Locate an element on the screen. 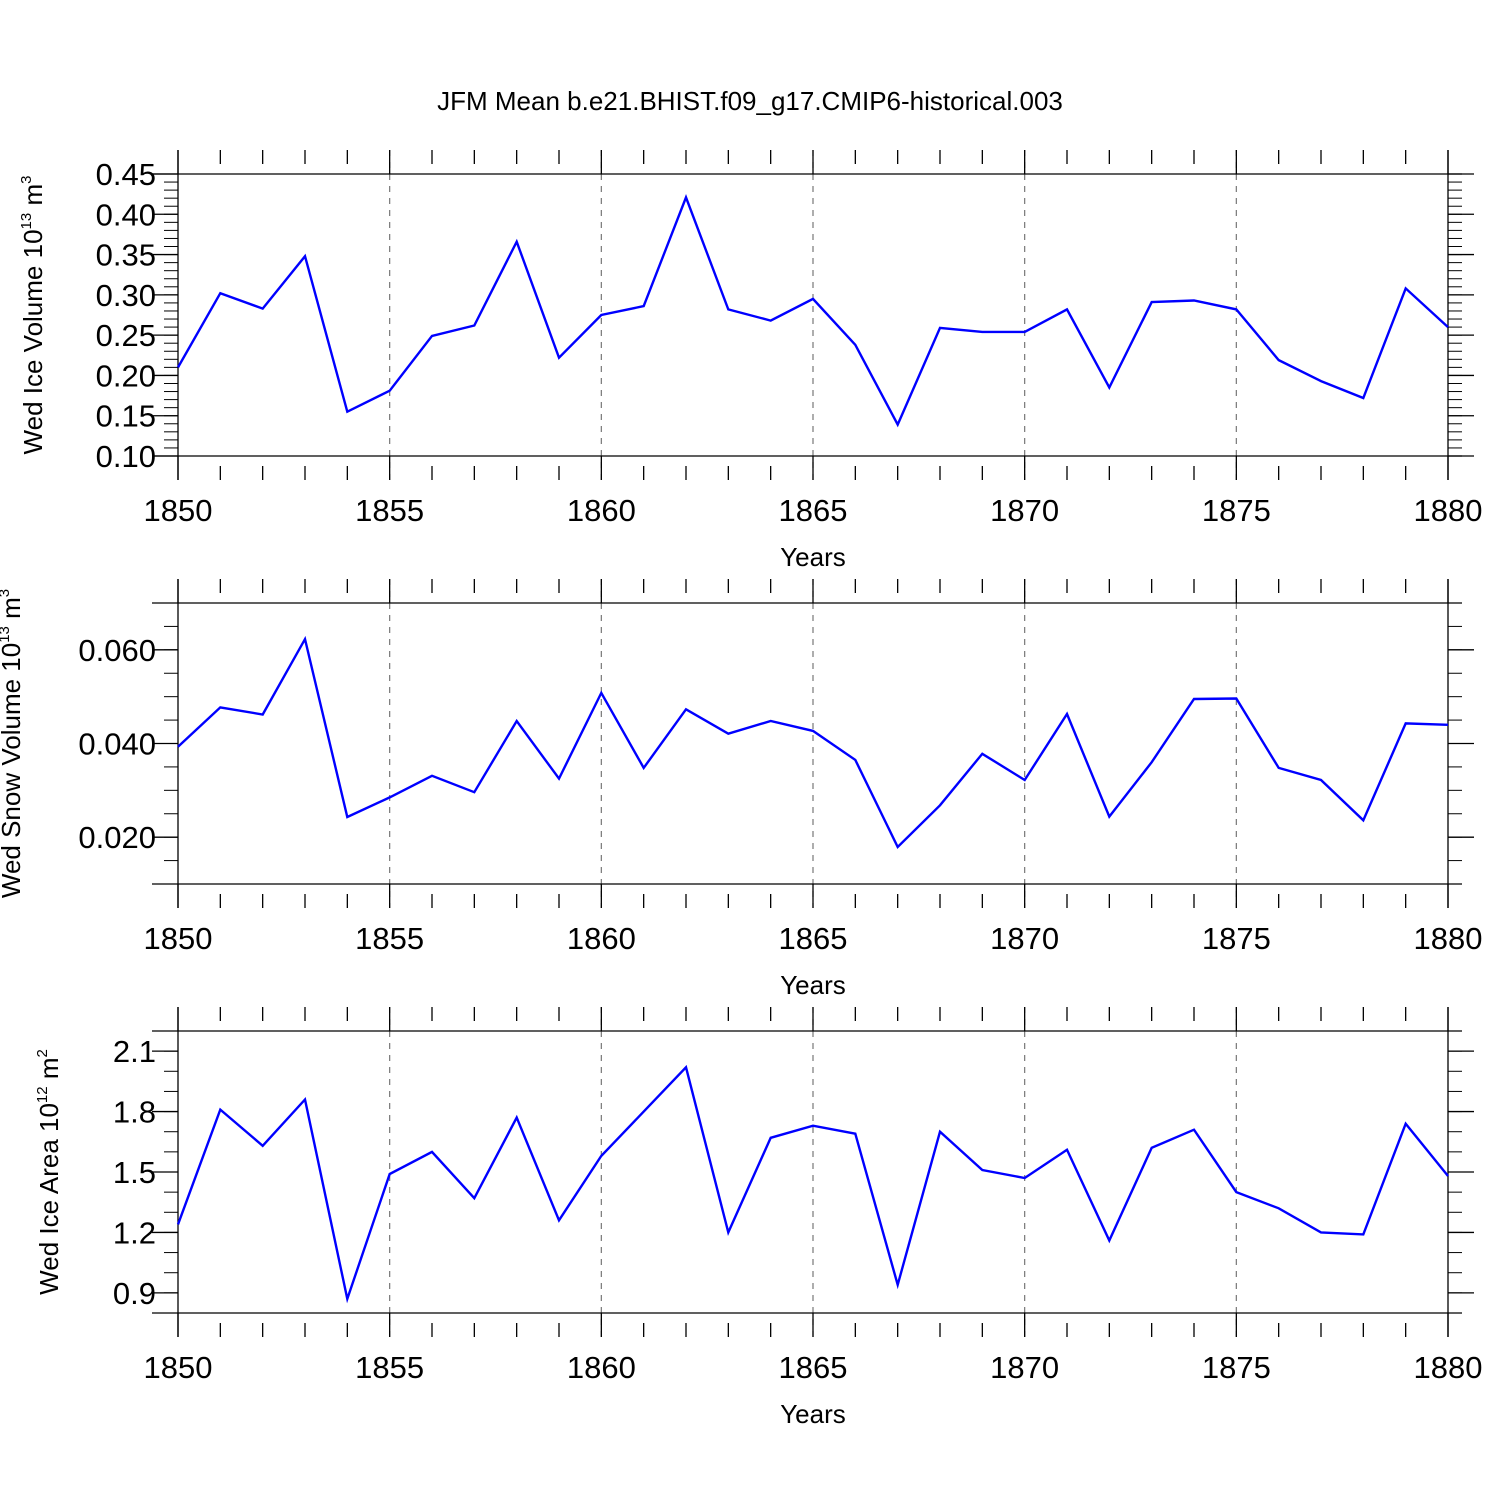 The width and height of the screenshot is (1500, 1500). y-tick-label: 2.1 is located at coordinates (134, 1051).